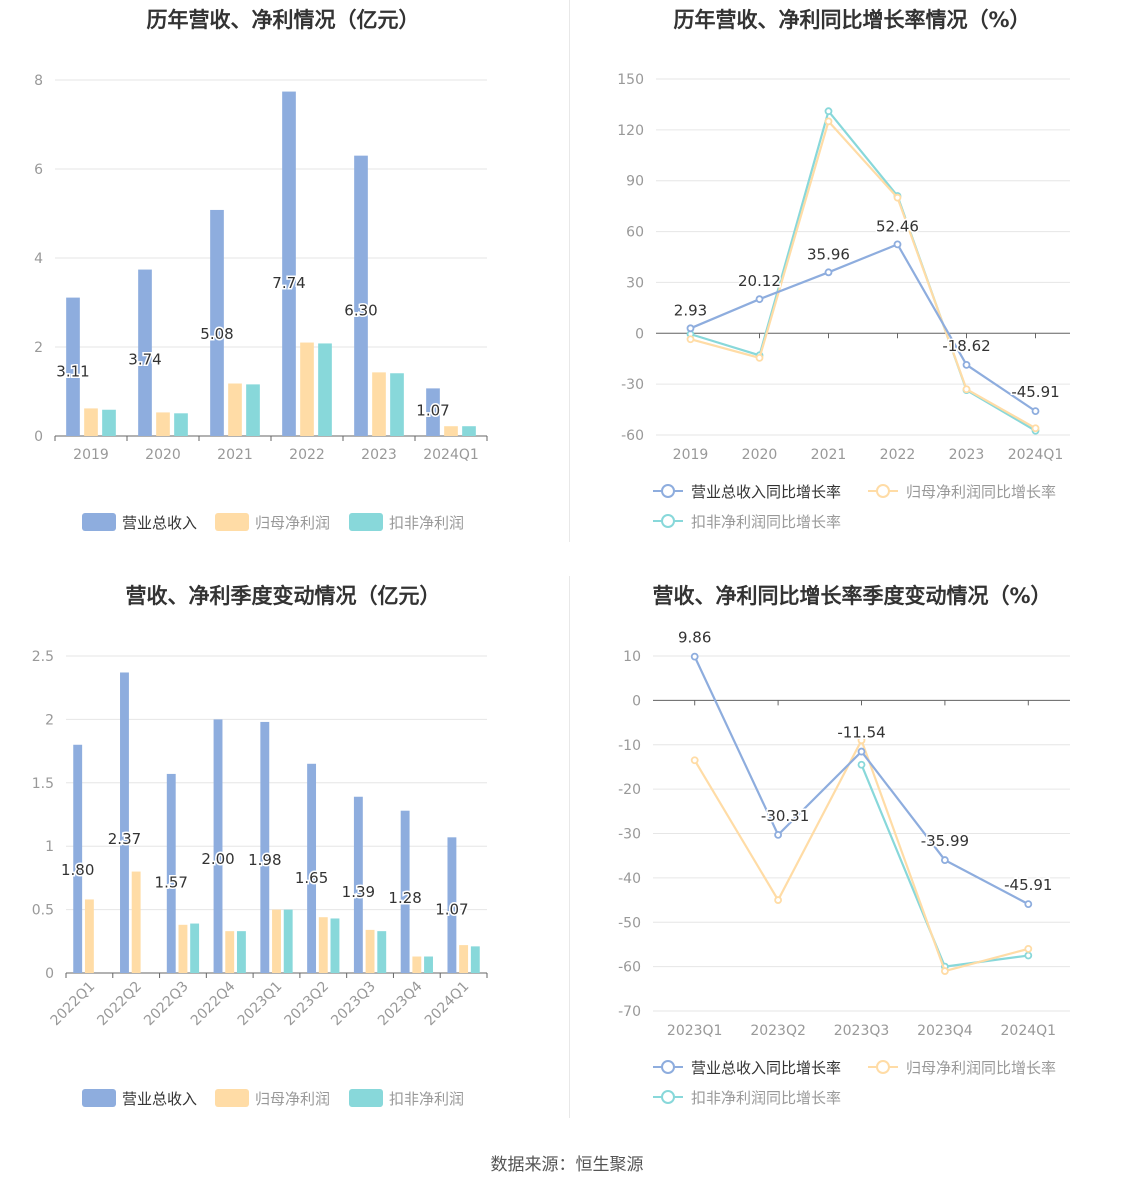  What do you see at coordinates (166, 1004) in the screenshot?
I see `quarterly-amount-x-tick-label: 2022Q3` at bounding box center [166, 1004].